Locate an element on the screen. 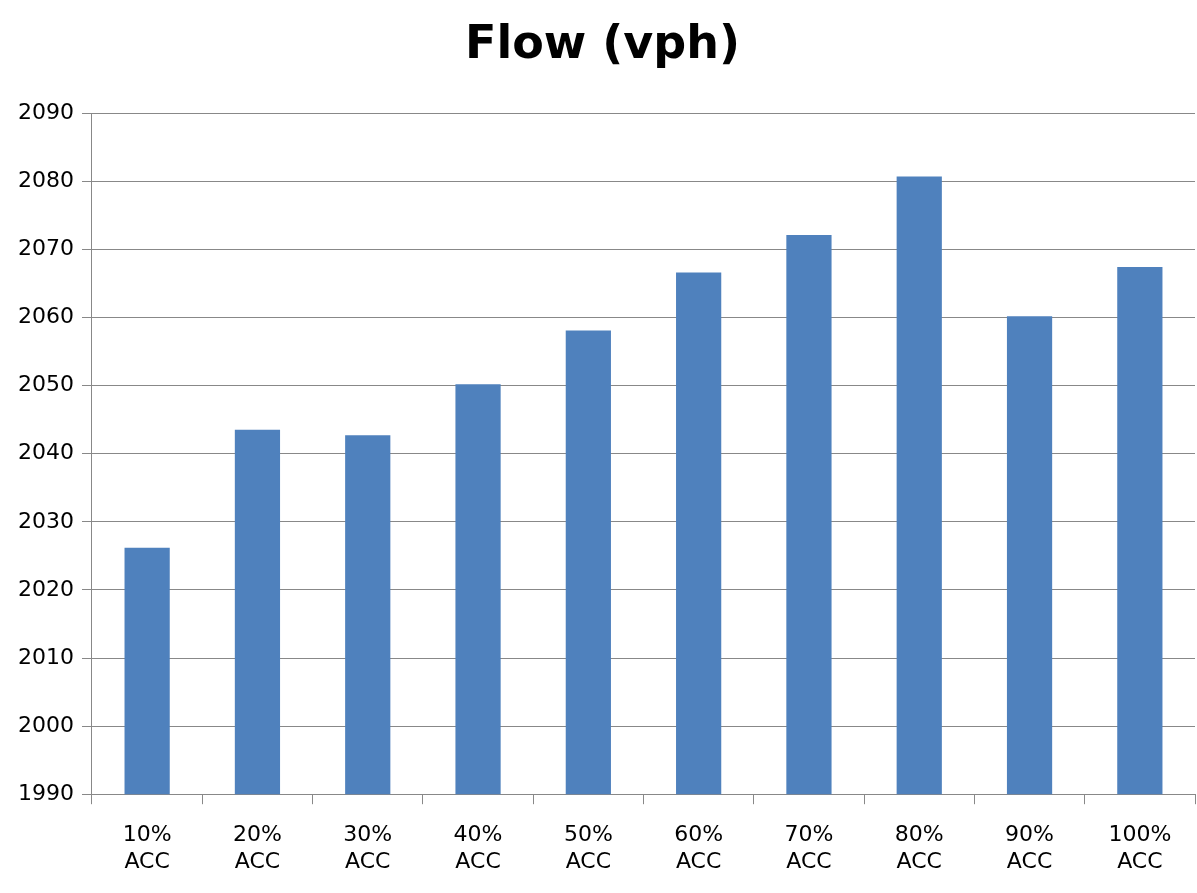  x-tick-label: 90% ACC is located at coordinates (1029, 847).